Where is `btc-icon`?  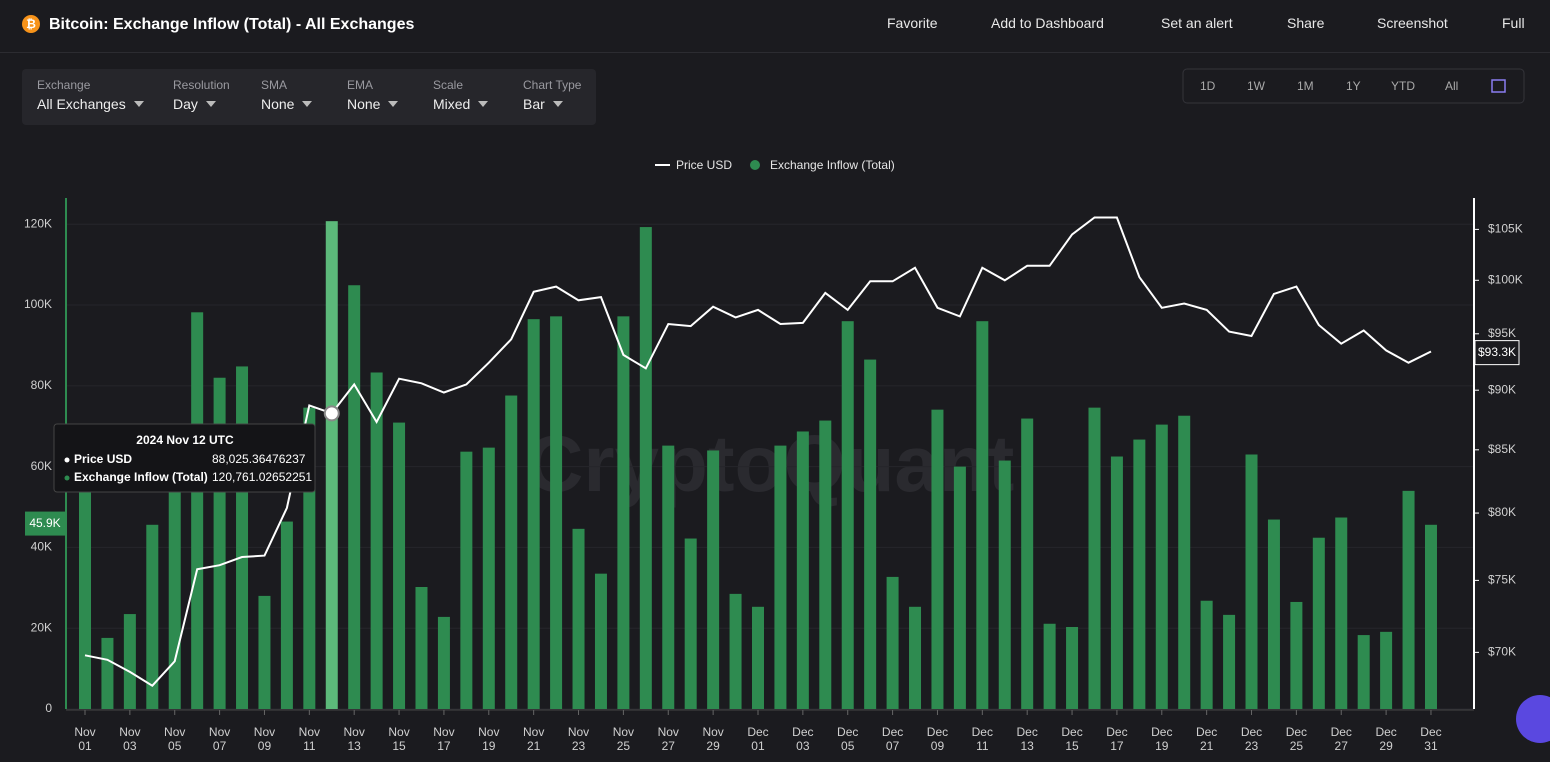
btc-icon is located at coordinates (31, 24).